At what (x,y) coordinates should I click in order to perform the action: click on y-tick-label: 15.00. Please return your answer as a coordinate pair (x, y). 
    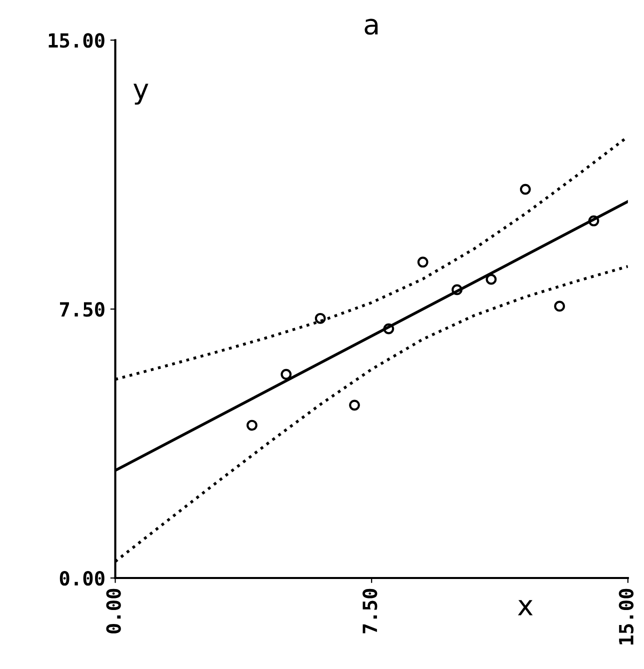
    Looking at the image, I should click on (76, 40).